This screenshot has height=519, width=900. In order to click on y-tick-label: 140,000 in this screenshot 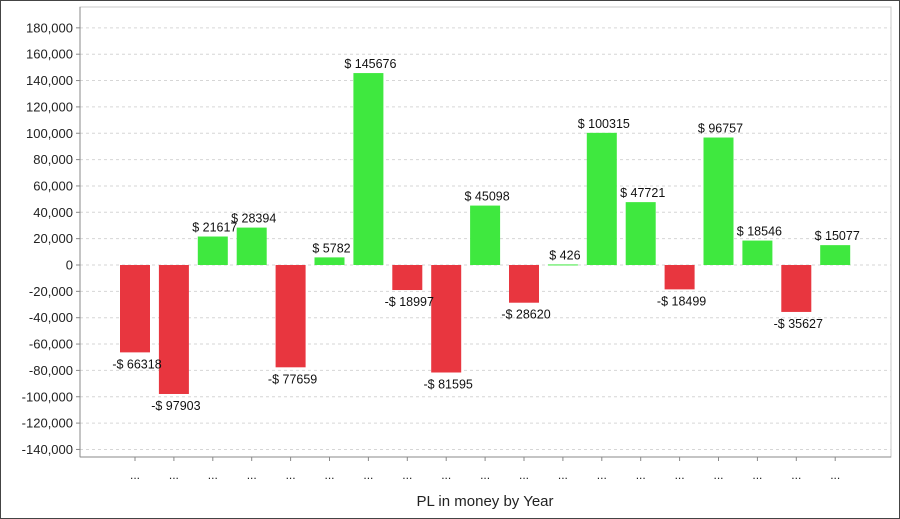, I will do `click(49, 80)`.